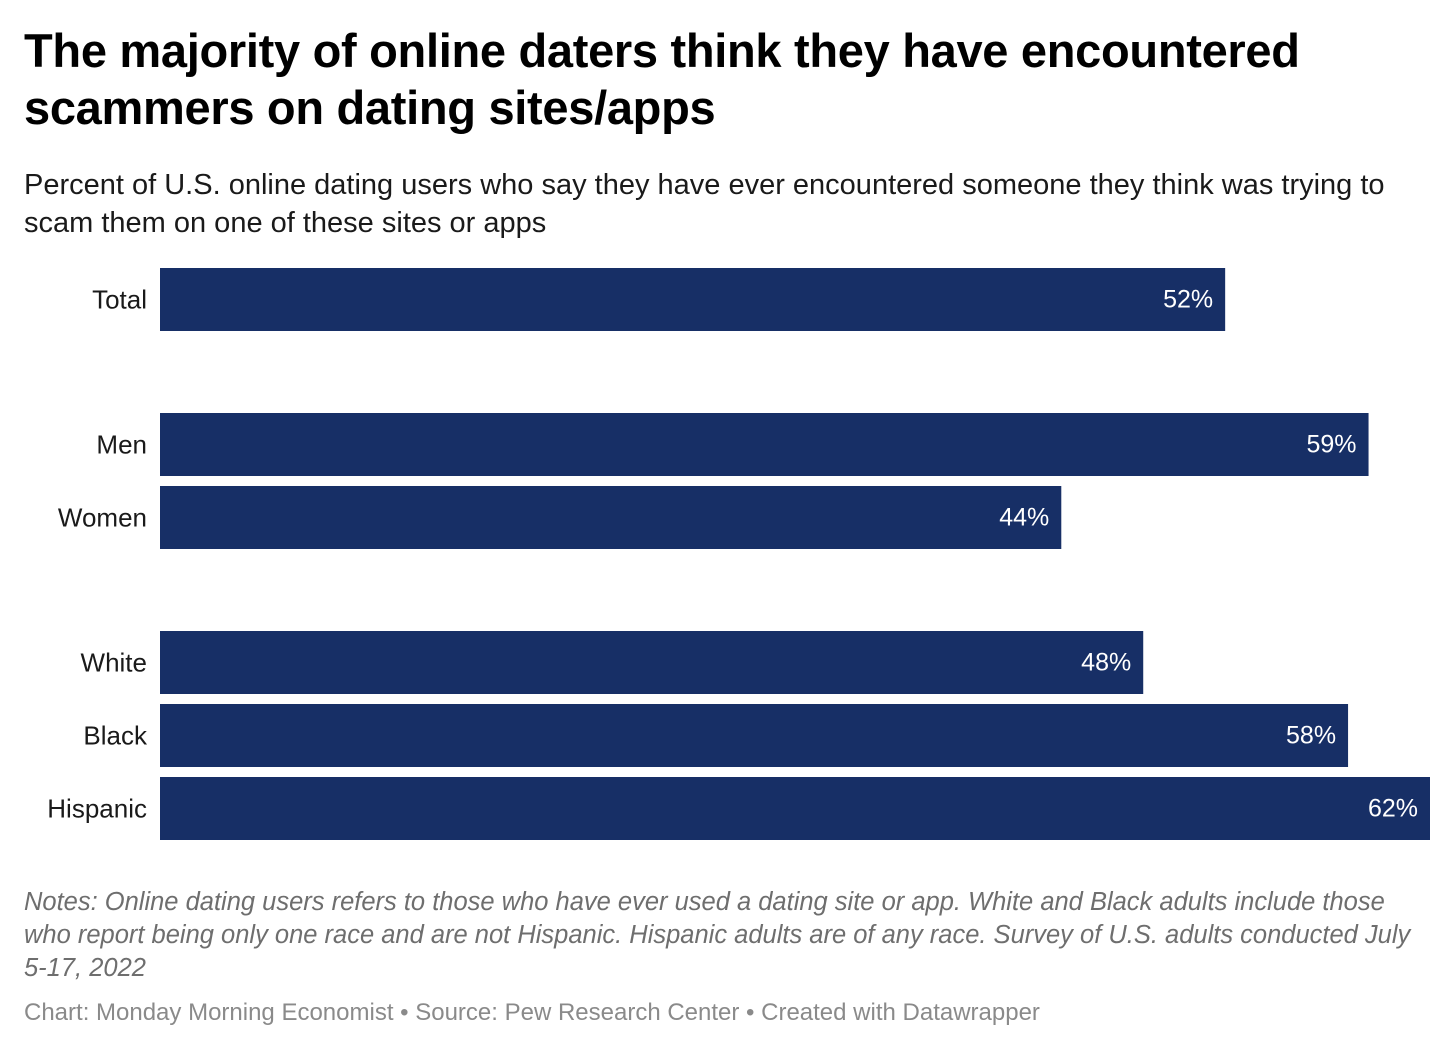 This screenshot has width=1456, height=1052. Describe the element at coordinates (119, 300) in the screenshot. I see `category-label-total: Total` at that location.